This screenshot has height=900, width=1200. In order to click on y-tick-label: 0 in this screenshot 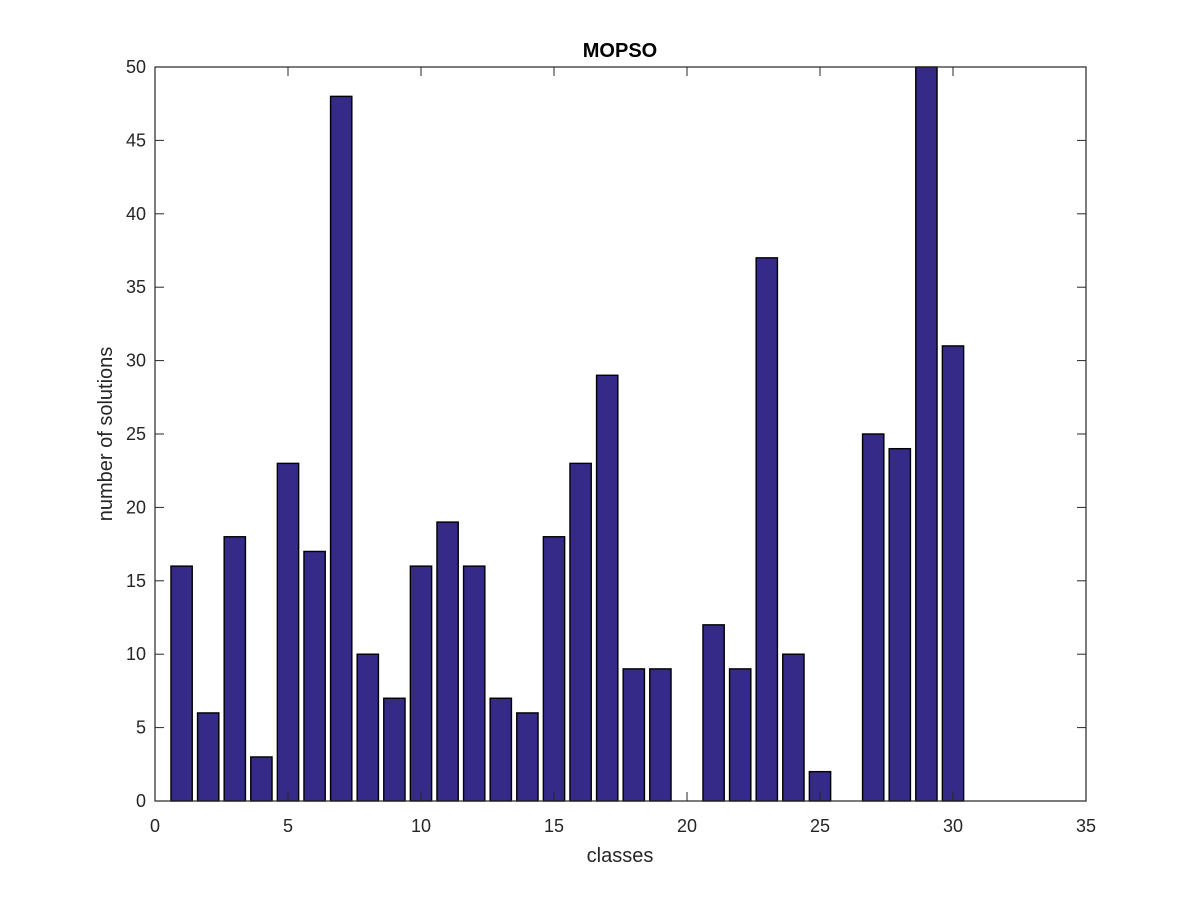, I will do `click(141, 801)`.